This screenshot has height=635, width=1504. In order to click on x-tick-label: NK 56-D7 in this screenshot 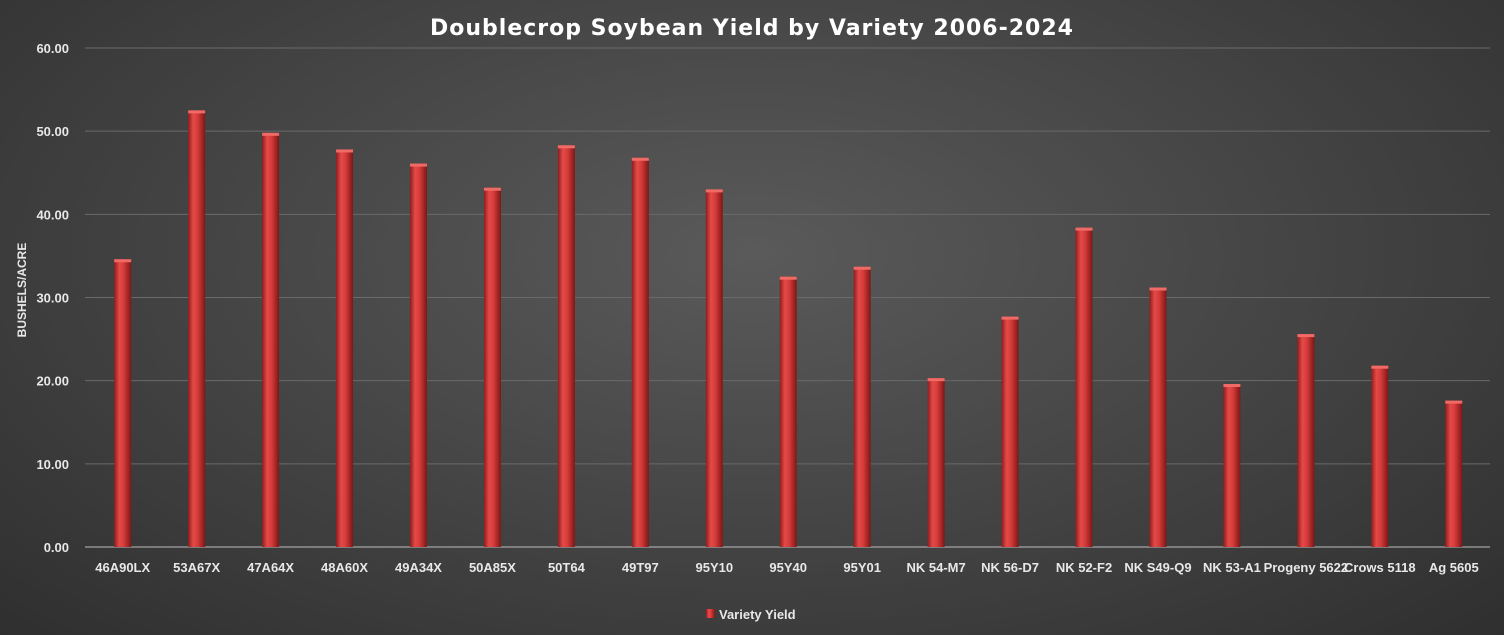, I will do `click(1010, 567)`.